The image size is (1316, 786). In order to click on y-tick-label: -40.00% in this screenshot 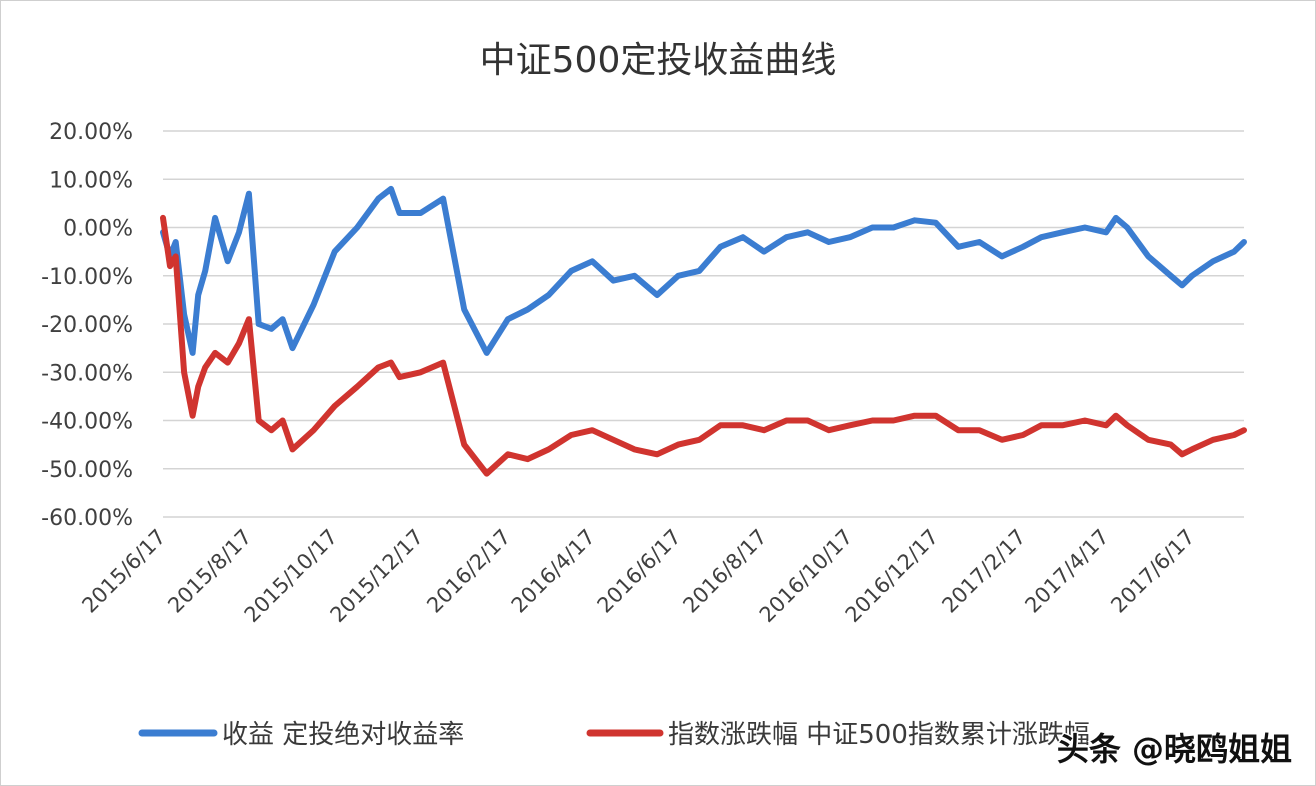, I will do `click(87, 422)`.